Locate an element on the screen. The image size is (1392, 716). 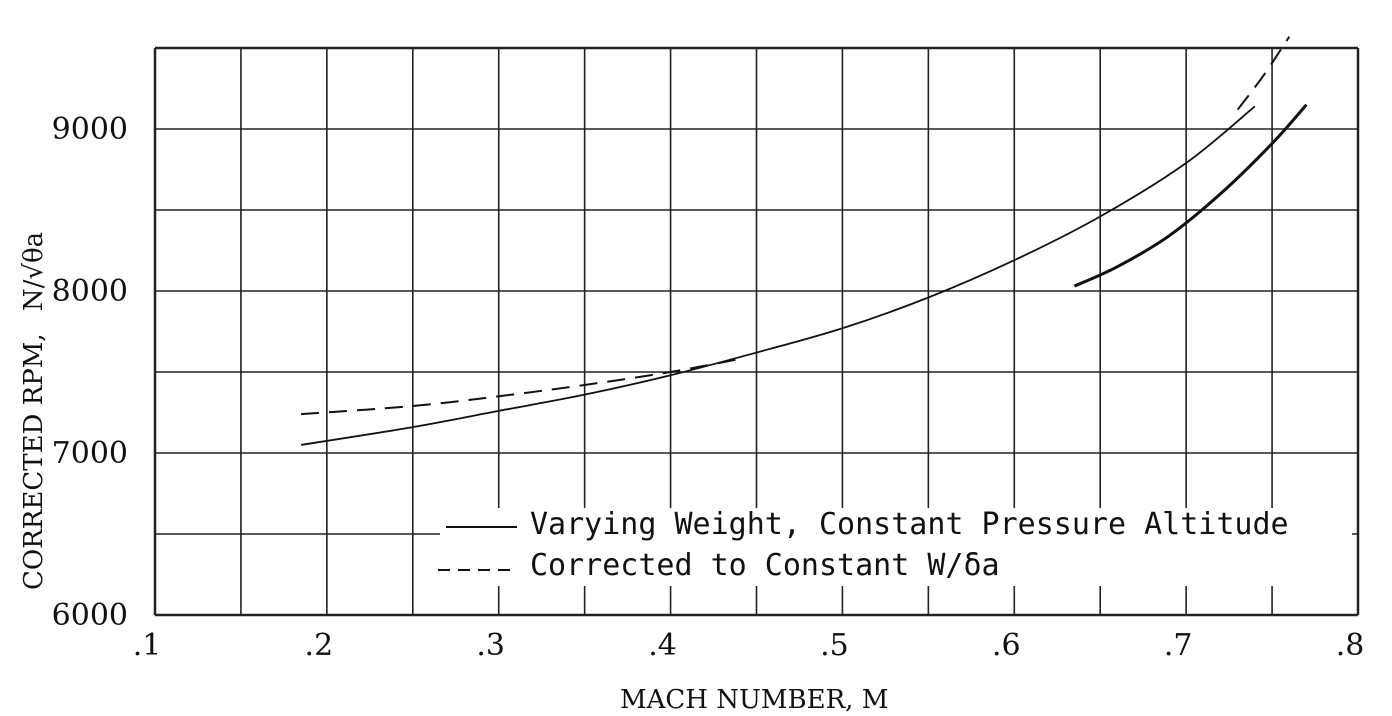
y-axis-title-text: CORRECTED RPM, is located at coordinates (34, 461).